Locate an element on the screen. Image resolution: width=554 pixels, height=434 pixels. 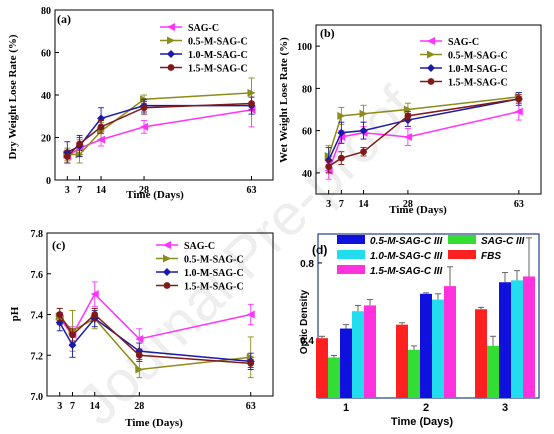
panel-a-legend-label: 1.0-M-SAG-C is located at coordinates (218, 55).